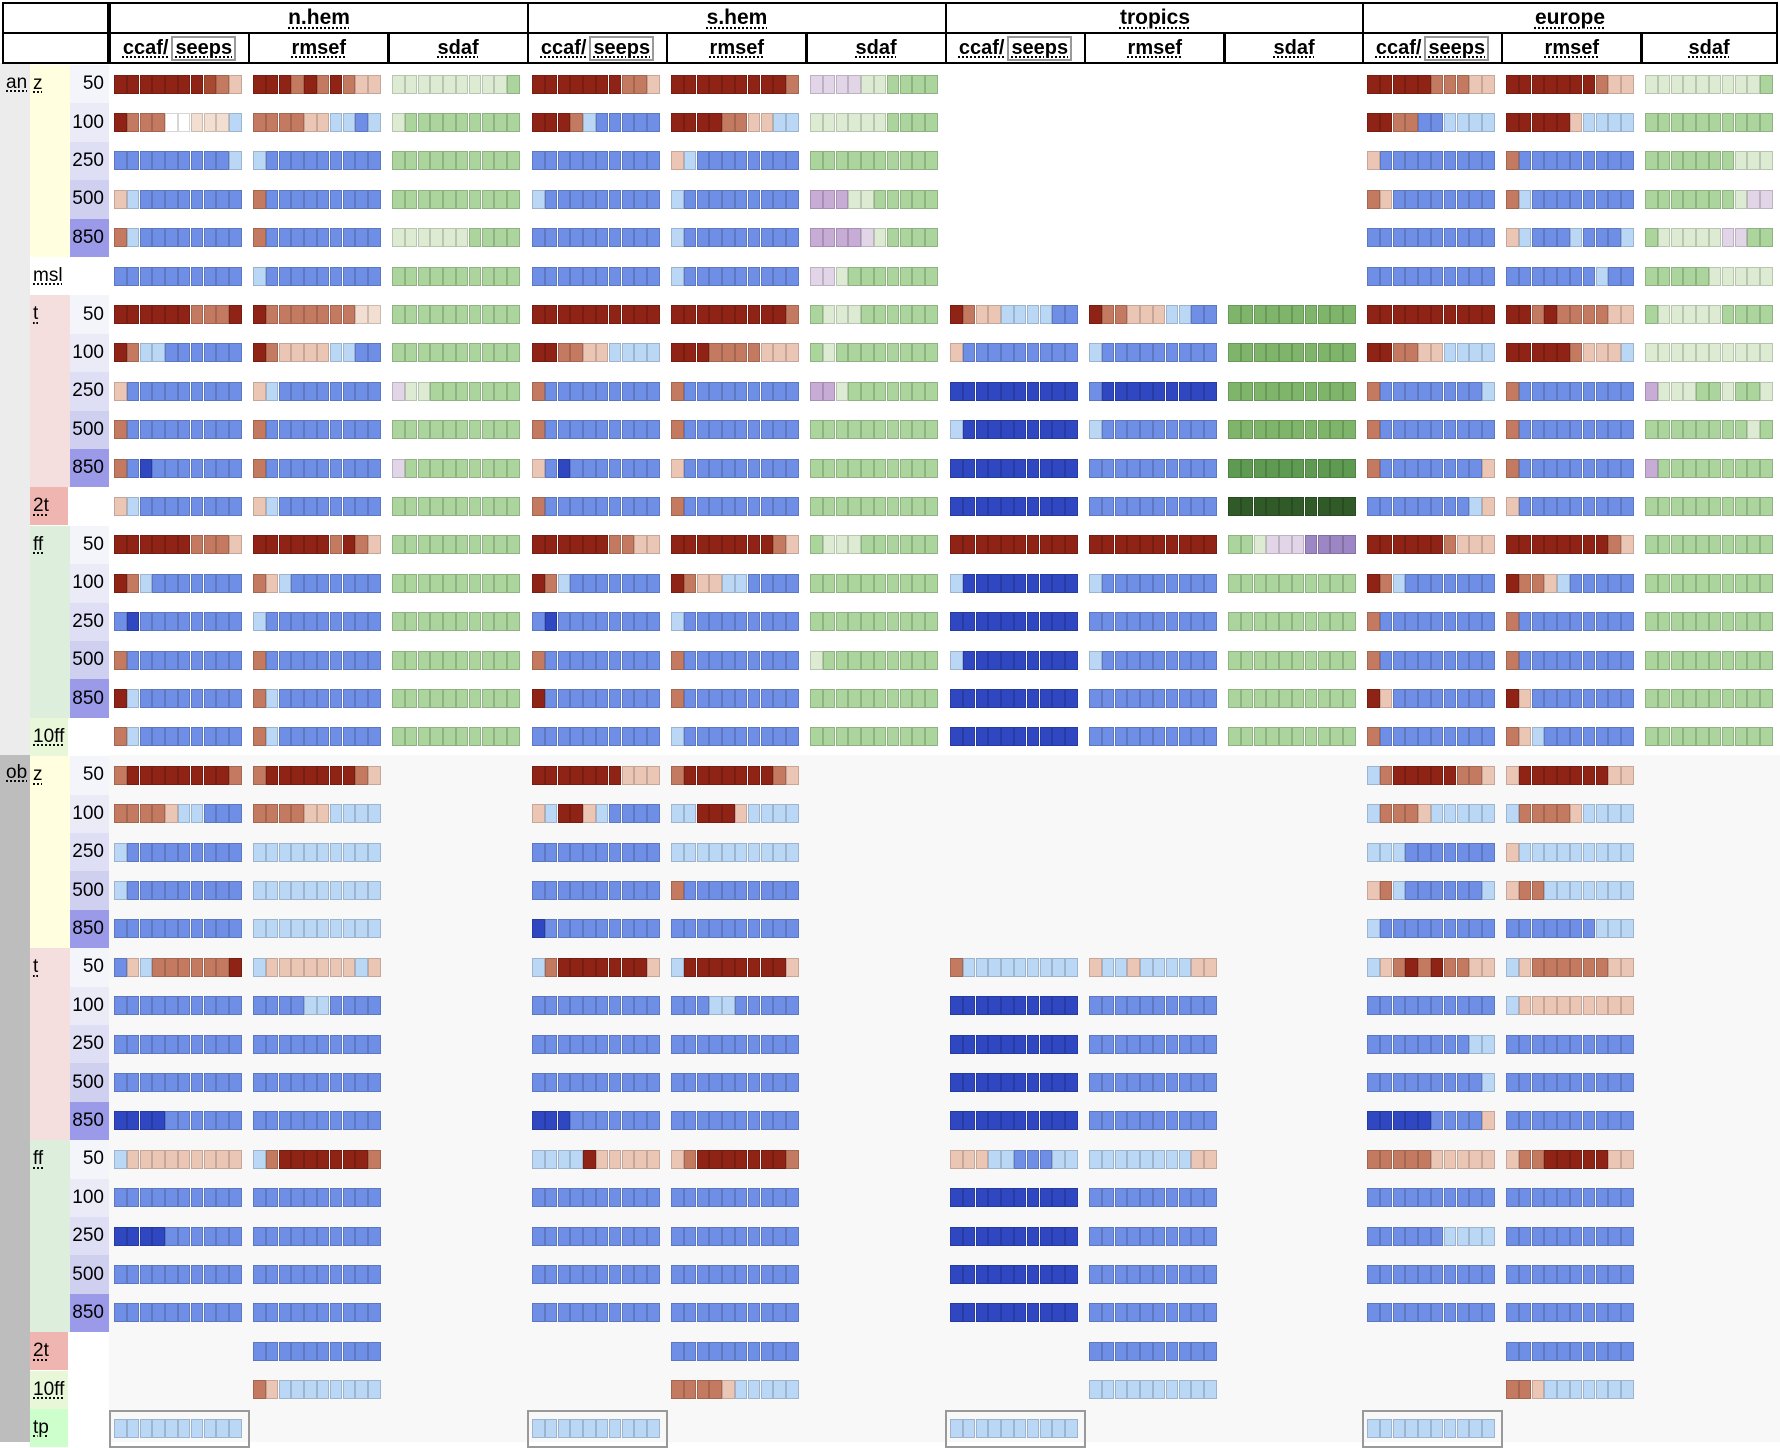  What do you see at coordinates (1015, 48) in the screenshot?
I see `col-header-ccaf: ccaf/seeps` at bounding box center [1015, 48].